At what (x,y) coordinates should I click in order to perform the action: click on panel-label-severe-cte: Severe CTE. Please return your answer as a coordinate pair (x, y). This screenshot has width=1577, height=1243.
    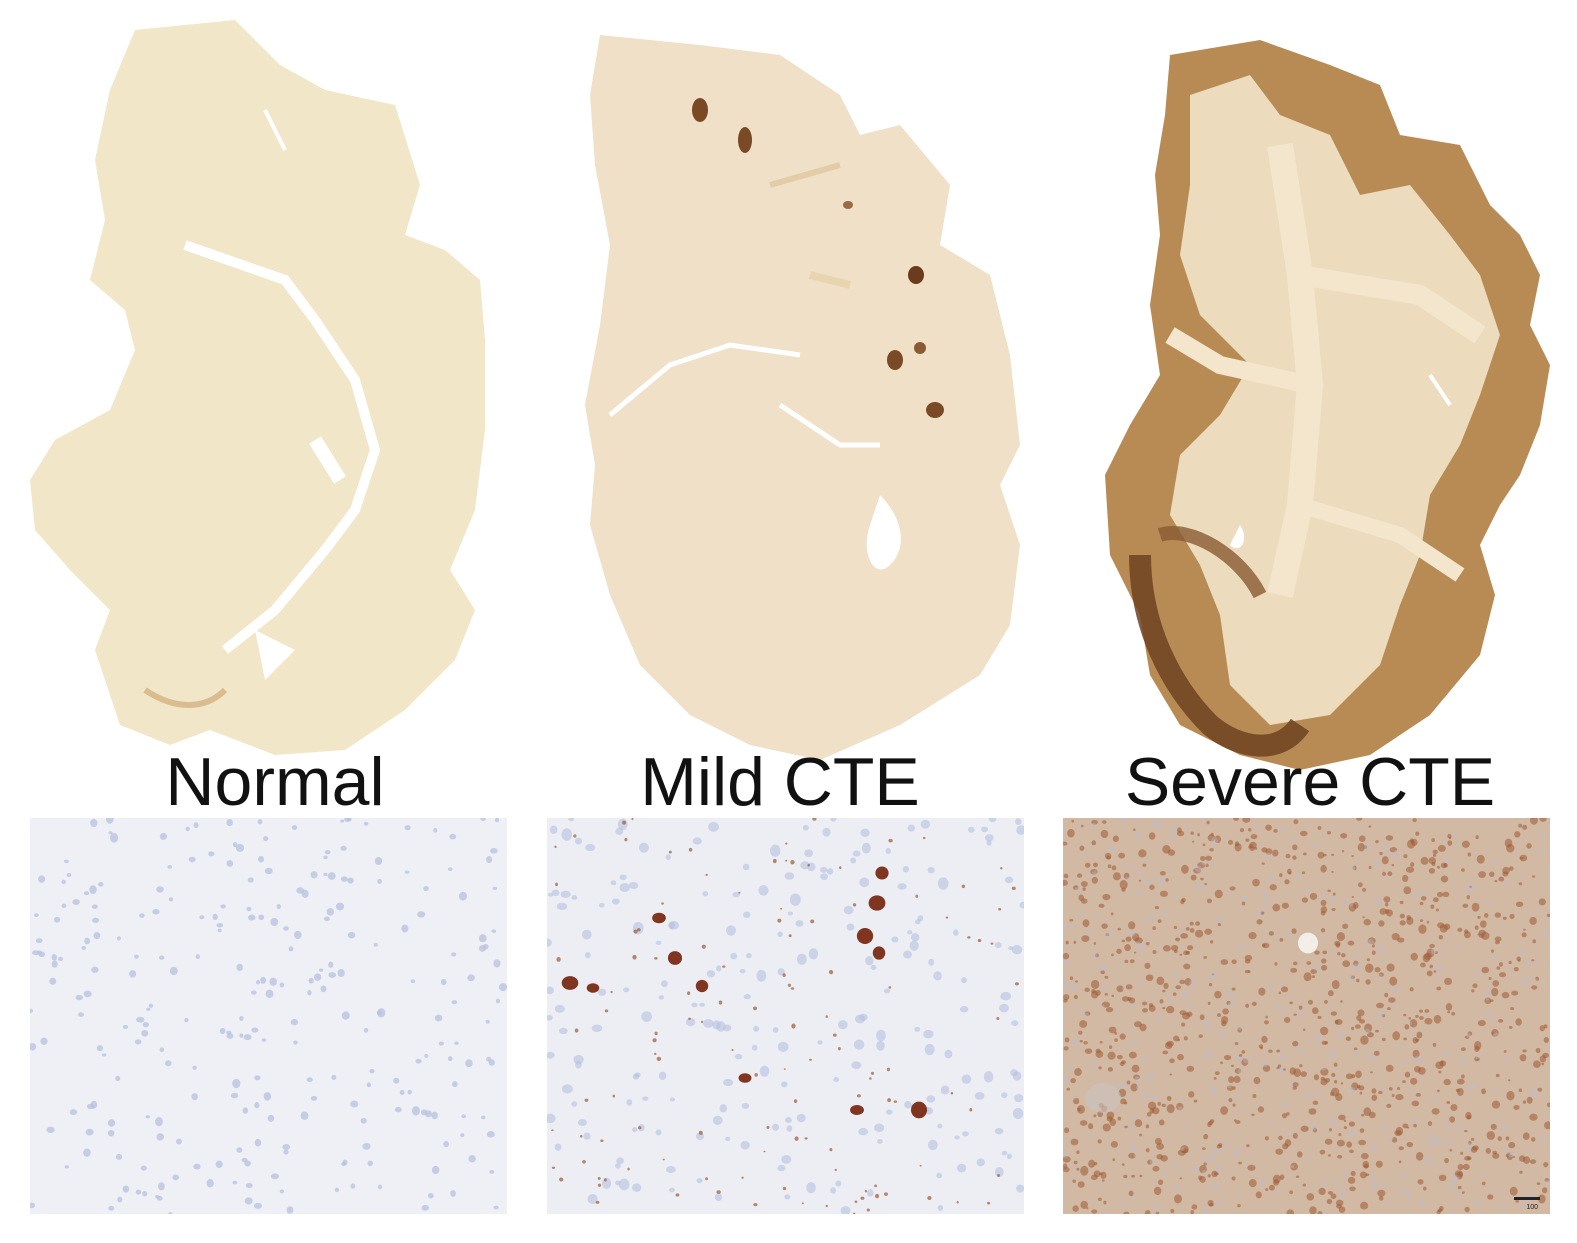
    Looking at the image, I should click on (1310, 782).